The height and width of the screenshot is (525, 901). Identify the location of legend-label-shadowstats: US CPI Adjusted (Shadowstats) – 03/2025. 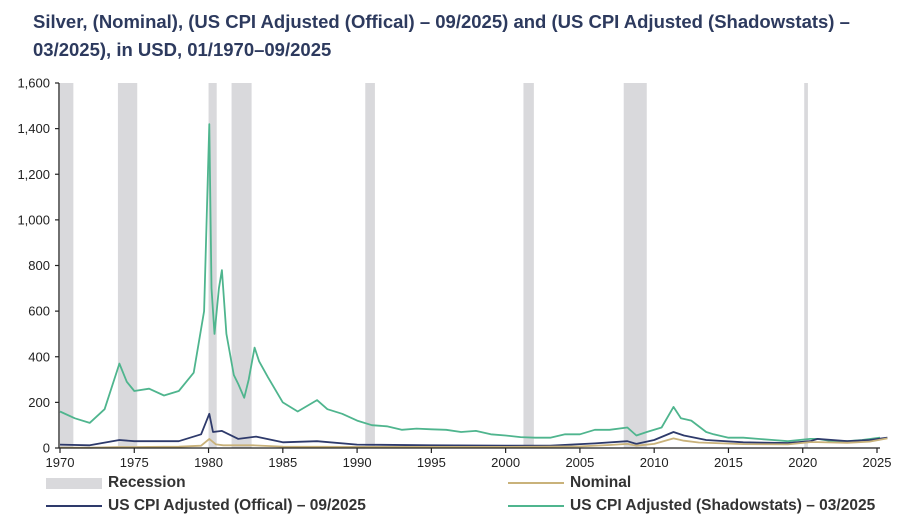
(723, 505).